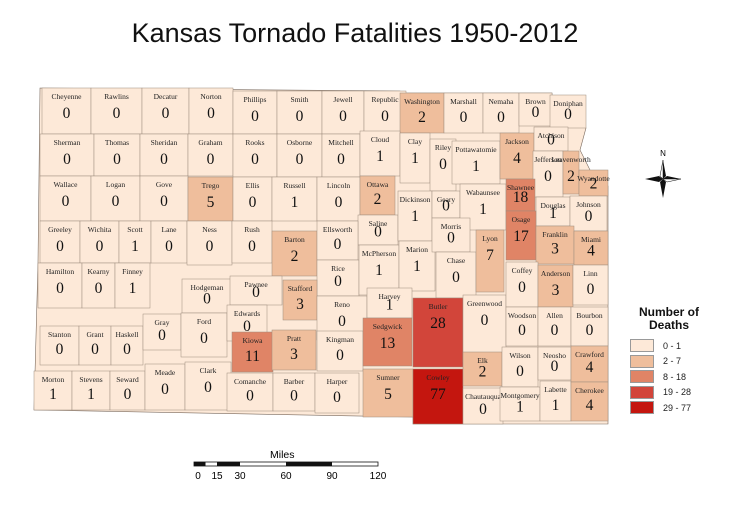  I want to click on county-name: Clay, so click(415, 141).